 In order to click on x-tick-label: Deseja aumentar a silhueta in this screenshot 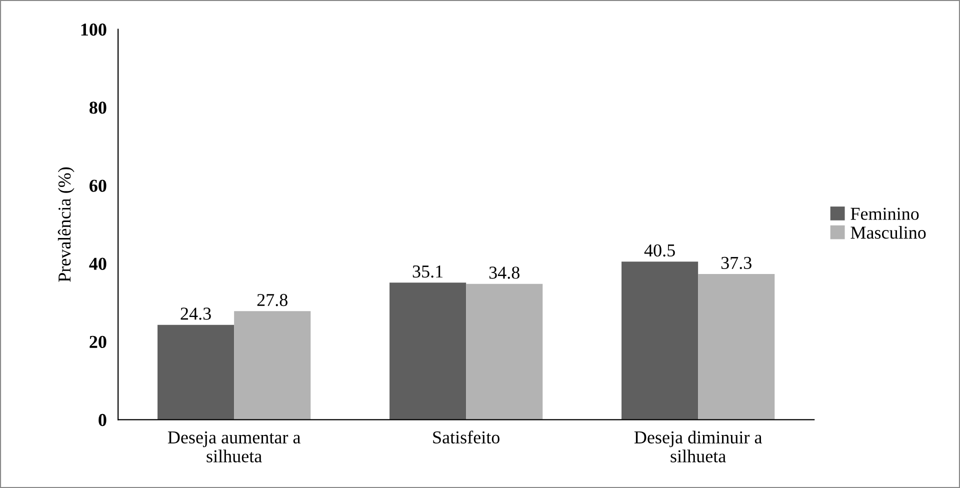, I will do `click(234, 446)`.